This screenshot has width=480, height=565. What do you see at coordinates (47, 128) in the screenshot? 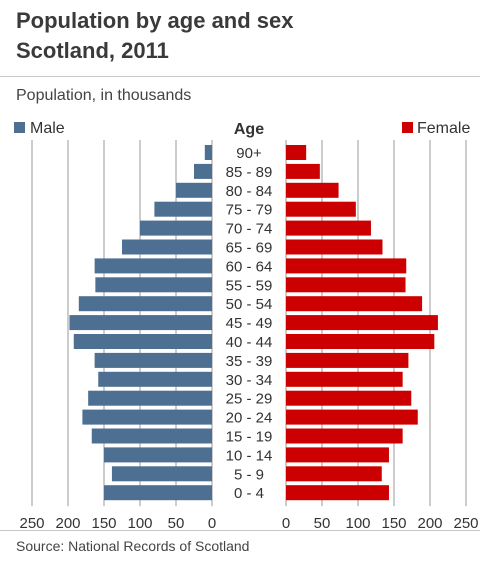
I see `legend-label-male: Male` at bounding box center [47, 128].